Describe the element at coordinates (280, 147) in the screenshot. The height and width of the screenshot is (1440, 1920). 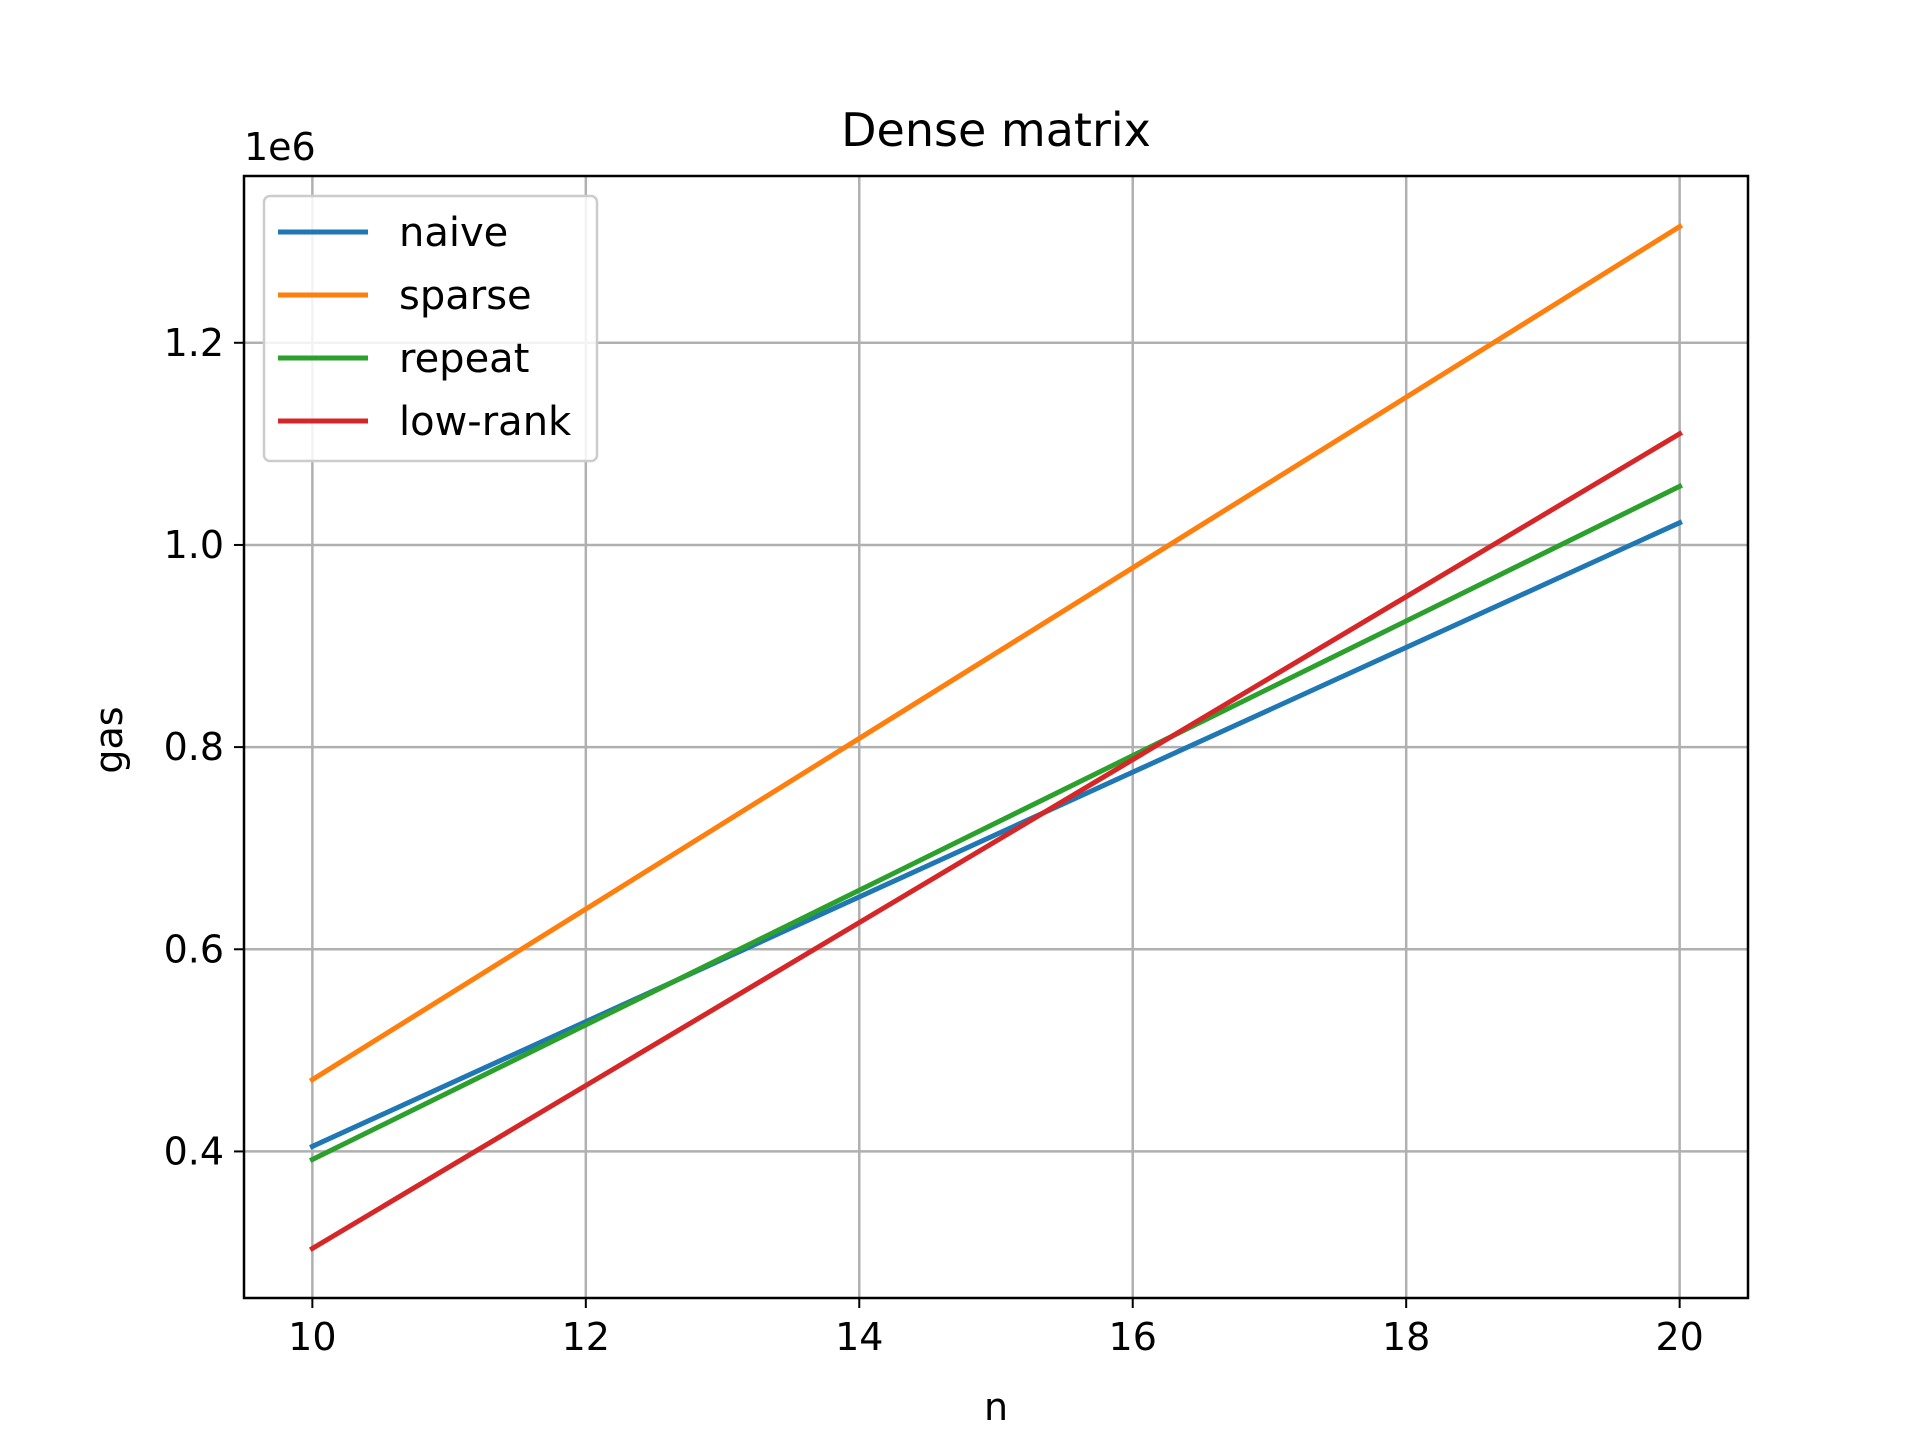
I see `y-axis-offset-label: 1e6` at that location.